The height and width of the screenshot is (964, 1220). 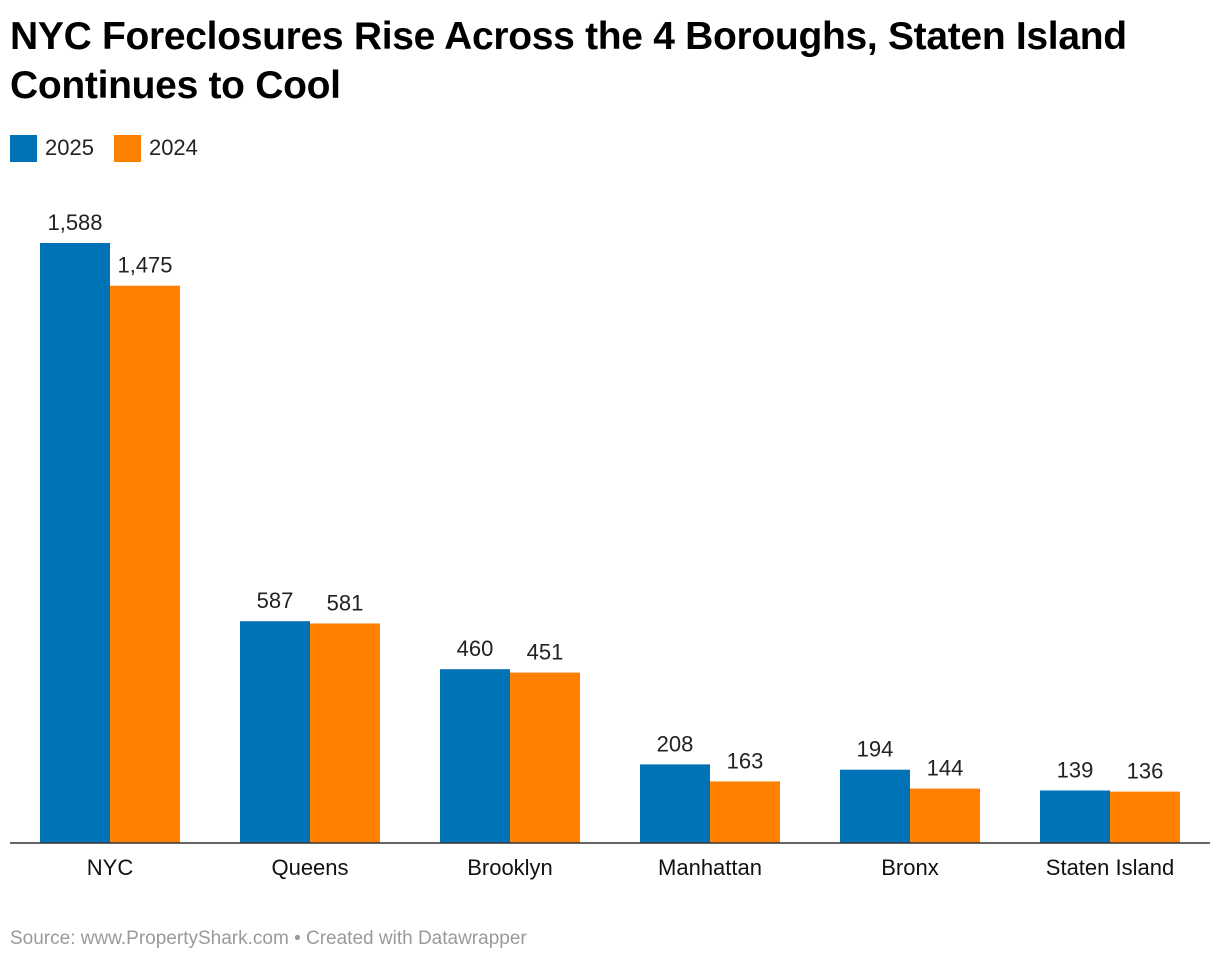 What do you see at coordinates (145, 564) in the screenshot?
I see `bar-nyc-2024` at bounding box center [145, 564].